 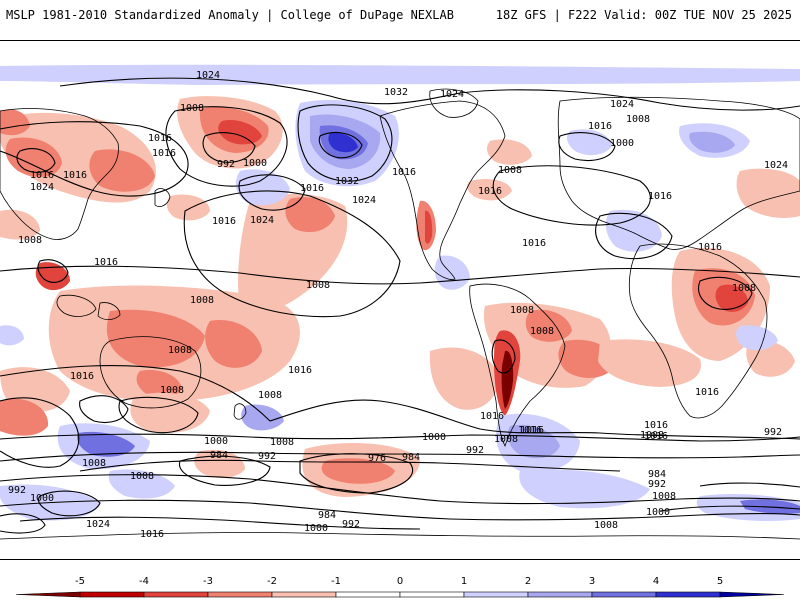 I want to click on colorbar-tick-label: 0, so click(x=400, y=581).